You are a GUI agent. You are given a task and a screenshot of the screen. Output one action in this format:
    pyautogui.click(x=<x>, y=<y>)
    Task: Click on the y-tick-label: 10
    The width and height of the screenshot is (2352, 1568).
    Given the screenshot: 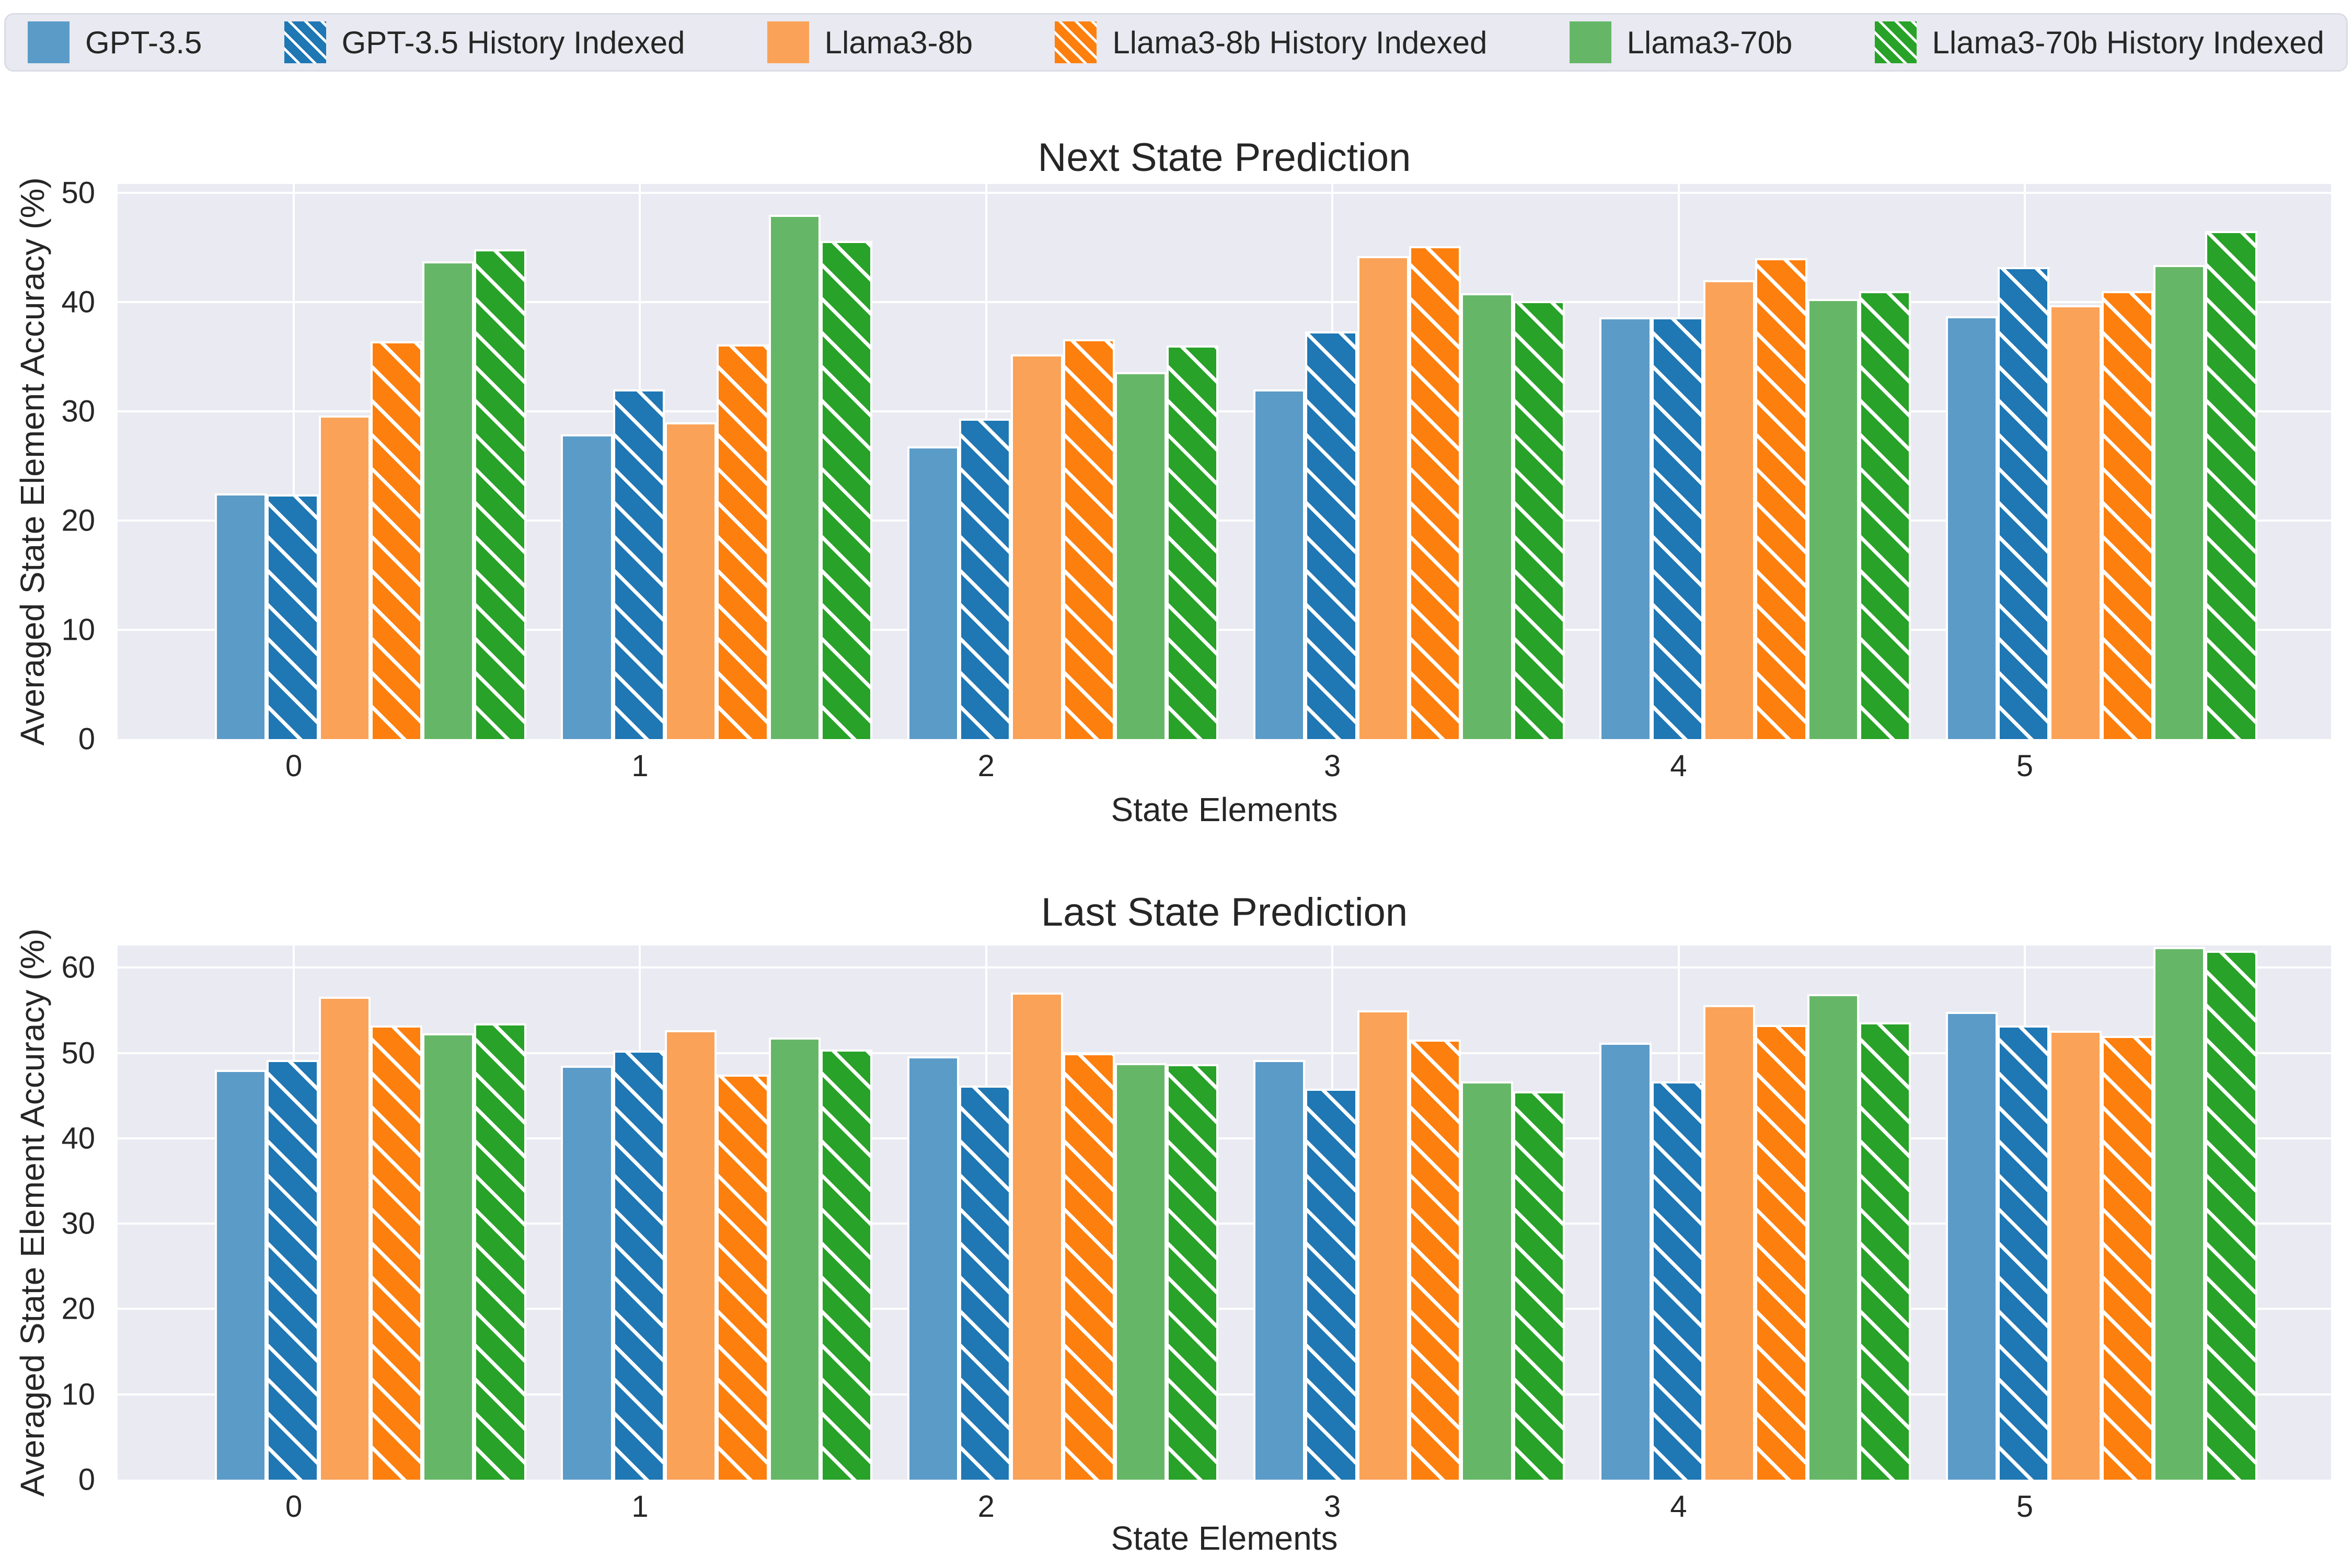 What is the action you would take?
    pyautogui.click(x=78, y=630)
    